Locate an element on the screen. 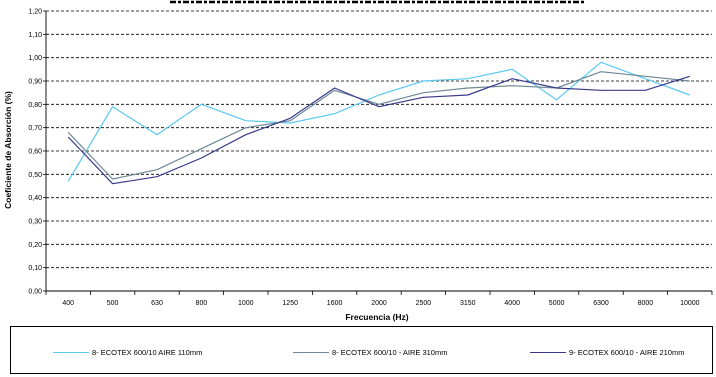 The height and width of the screenshot is (377, 716). x-tick-label: 6300 is located at coordinates (601, 303).